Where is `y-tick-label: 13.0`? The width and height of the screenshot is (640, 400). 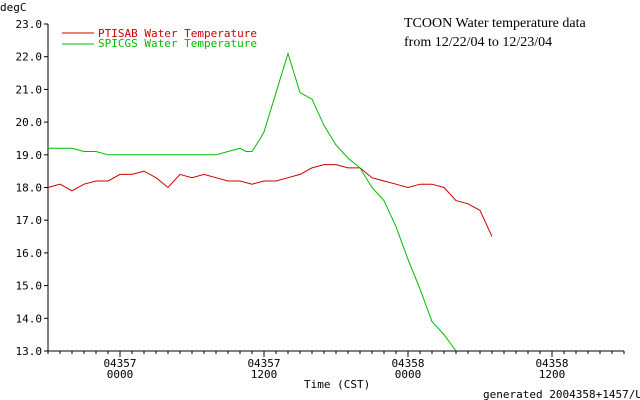 y-tick-label: 13.0 is located at coordinates (29, 351).